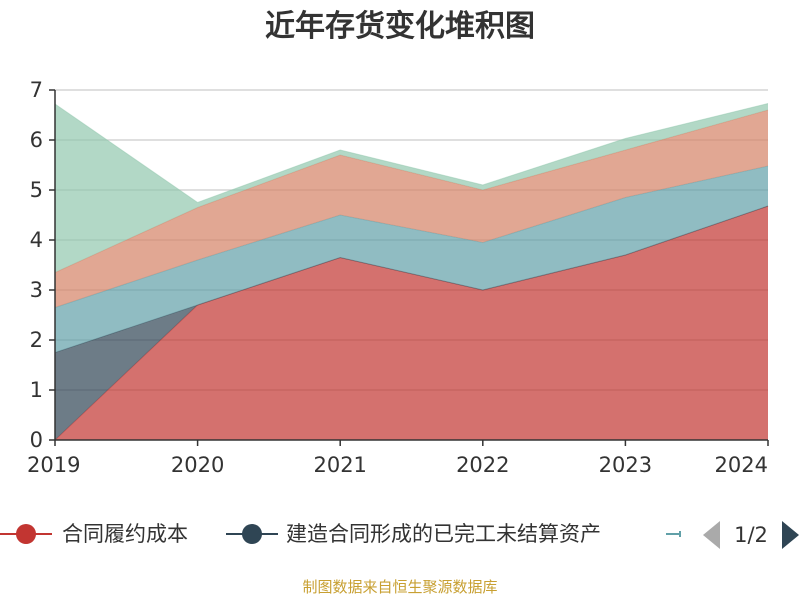 The image size is (800, 600). What do you see at coordinates (790, 535) in the screenshot?
I see `legend-next-icon` at bounding box center [790, 535].